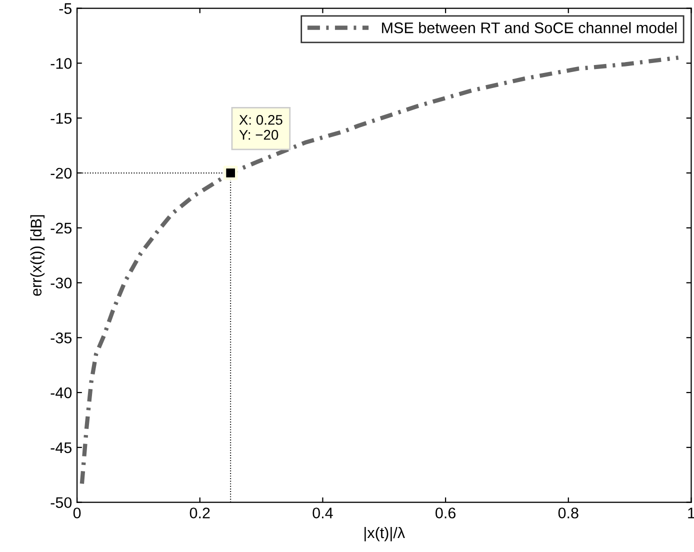  What do you see at coordinates (200, 513) in the screenshot?
I see `x-tick-label: 0.2` at bounding box center [200, 513].